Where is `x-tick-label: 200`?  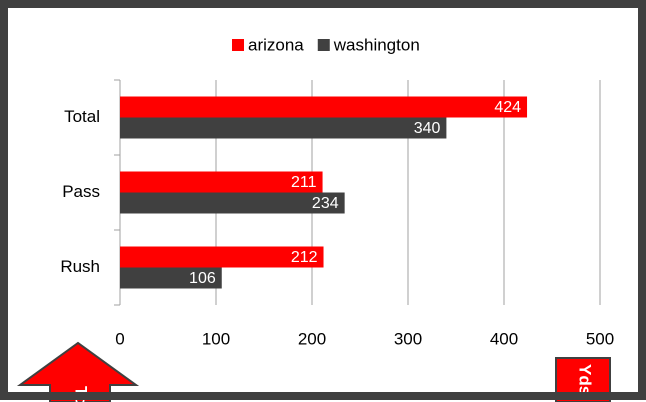 x-tick-label: 200 is located at coordinates (312, 338).